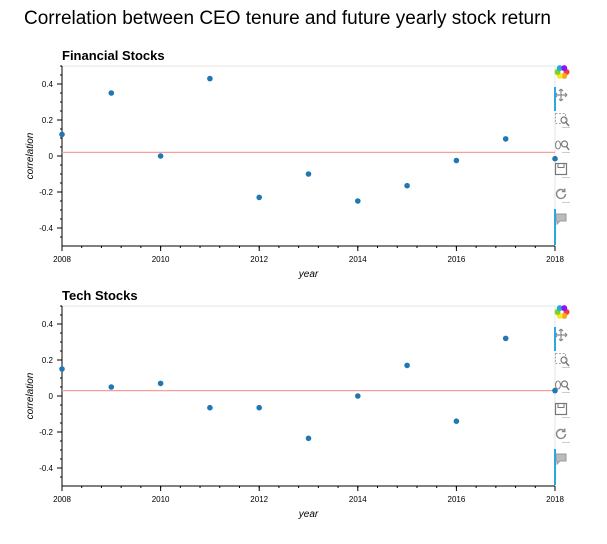  I want to click on chart-title: Financial Stocks, so click(113, 55).